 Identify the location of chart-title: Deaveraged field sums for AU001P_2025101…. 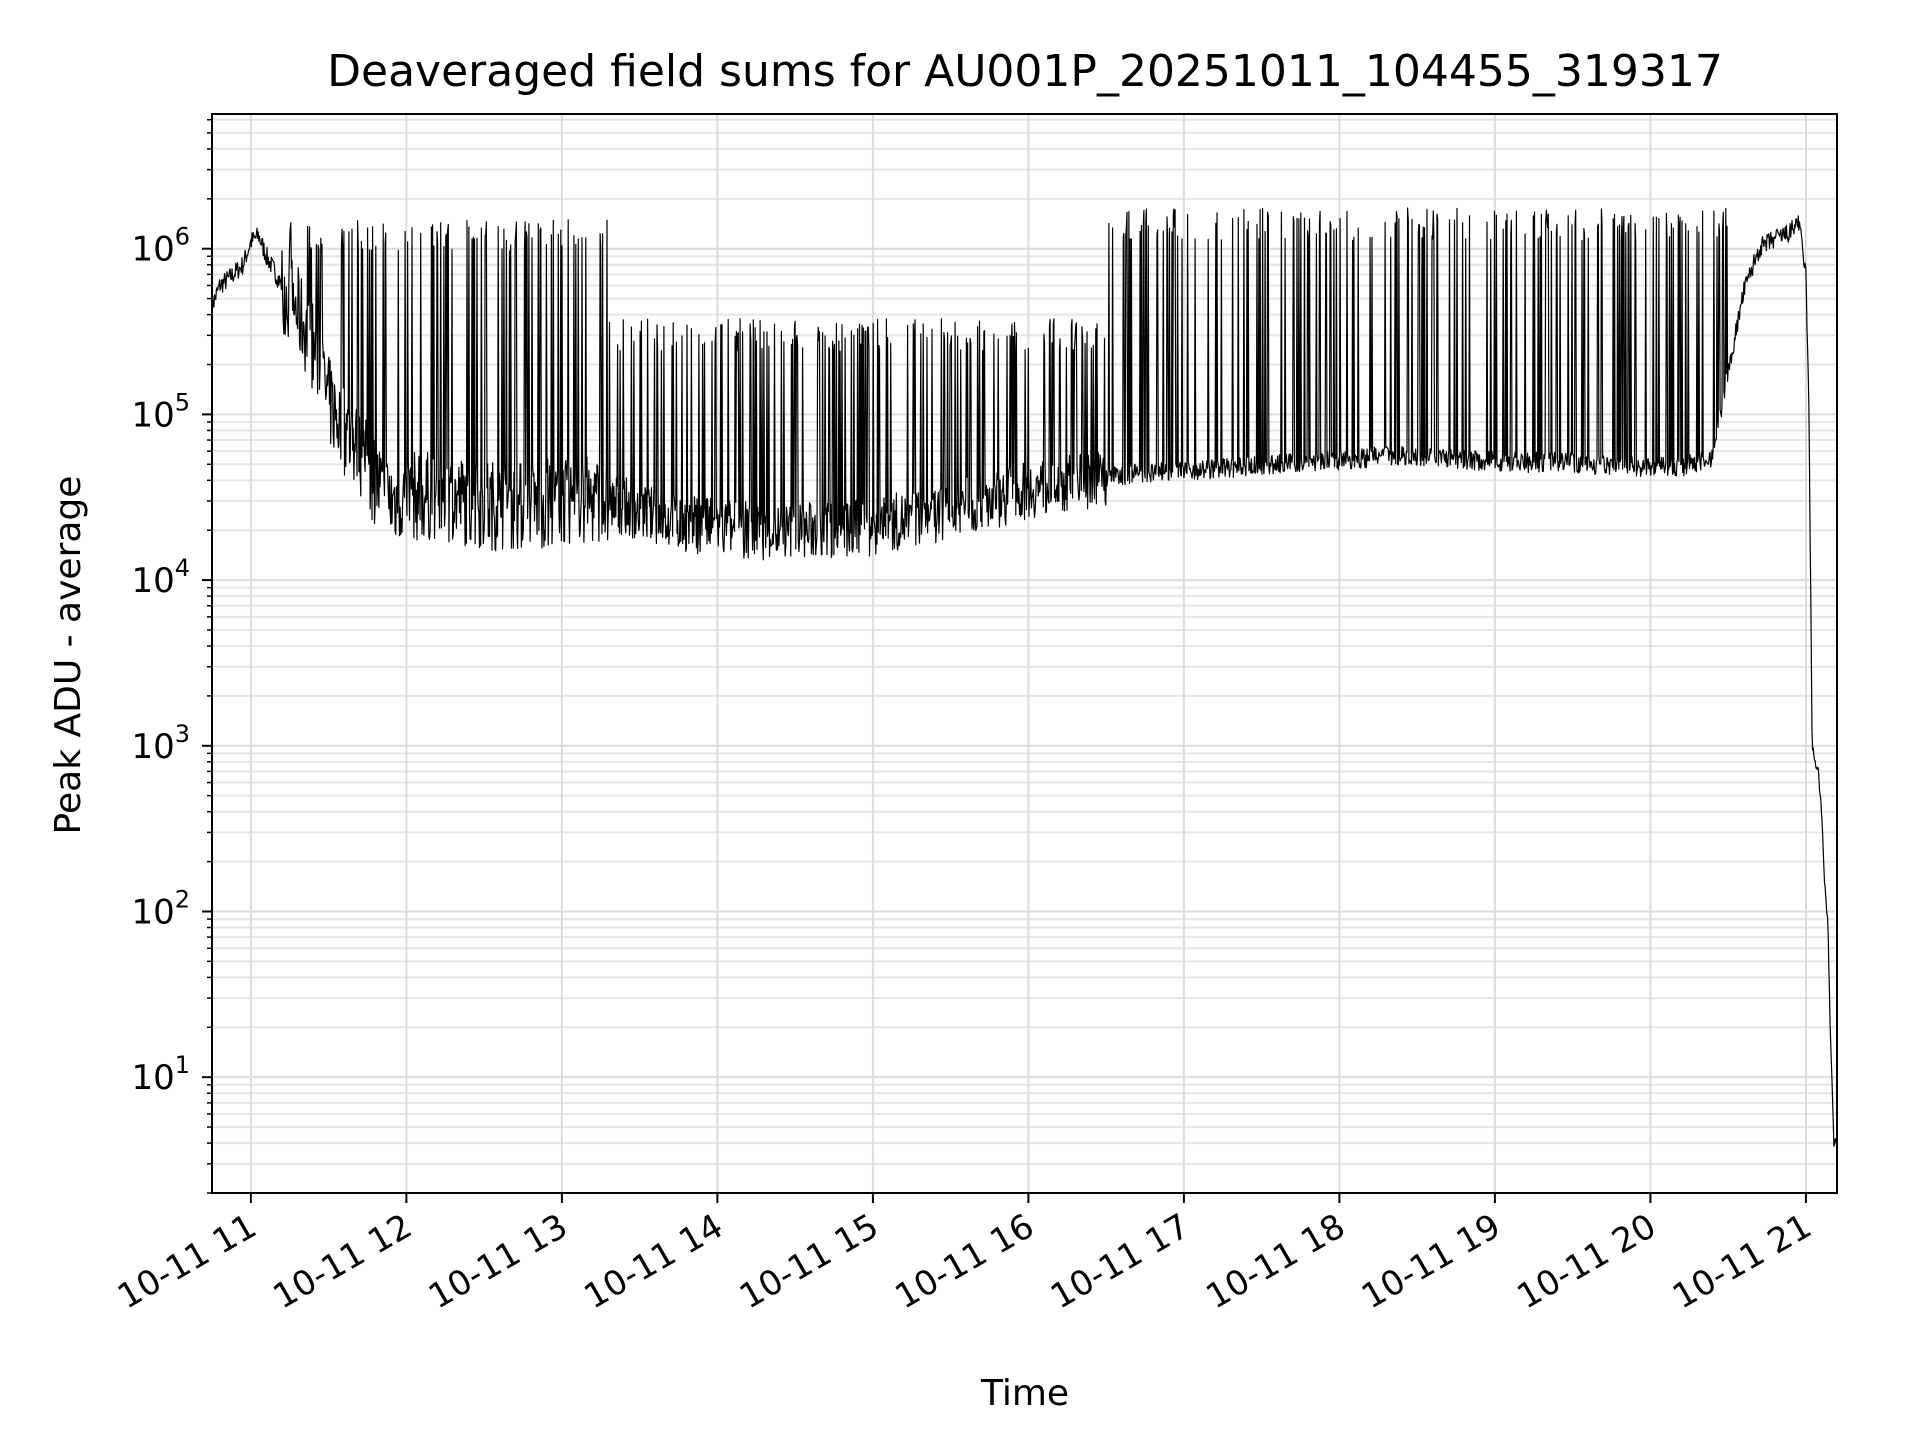
(1025, 71).